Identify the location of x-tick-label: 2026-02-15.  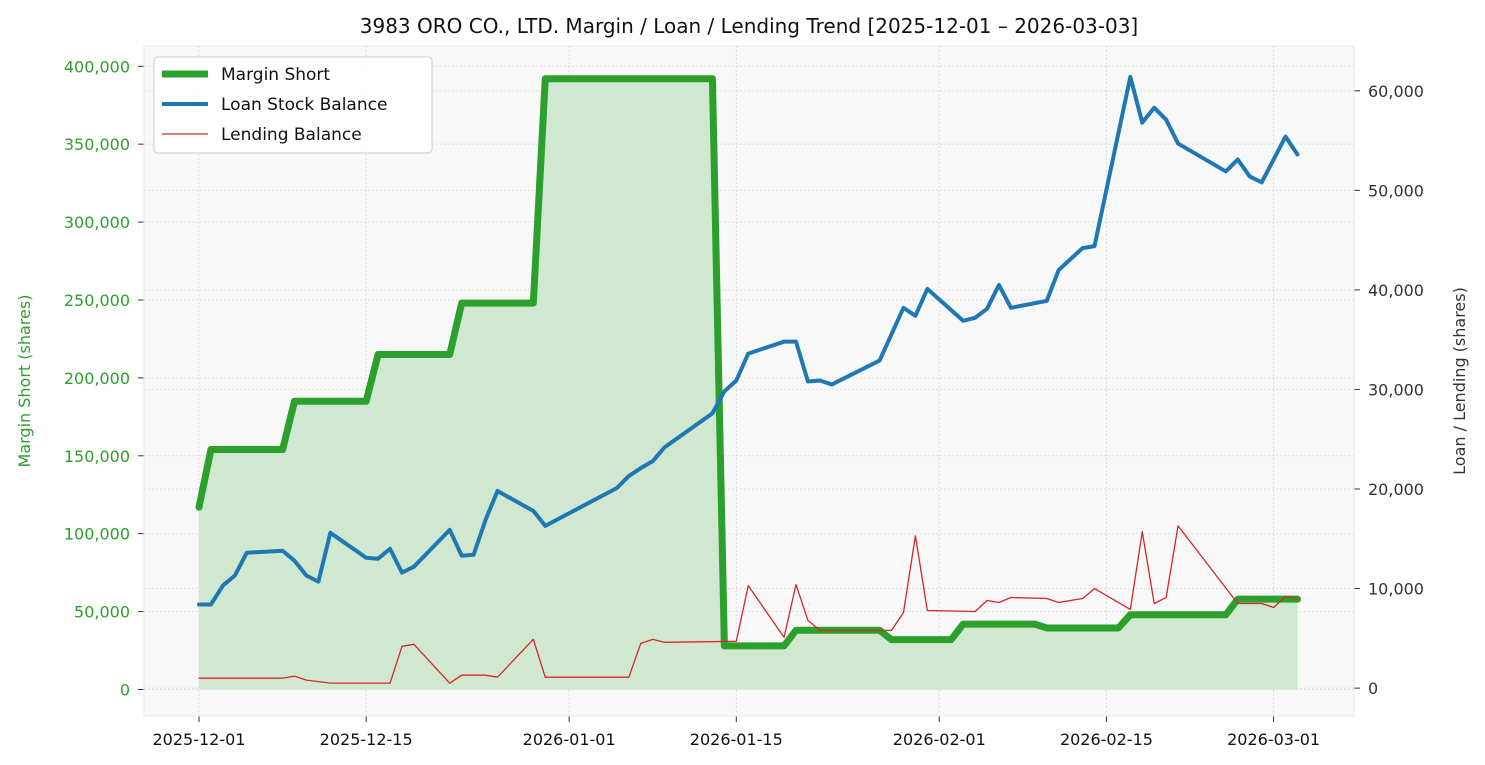
(1106, 739).